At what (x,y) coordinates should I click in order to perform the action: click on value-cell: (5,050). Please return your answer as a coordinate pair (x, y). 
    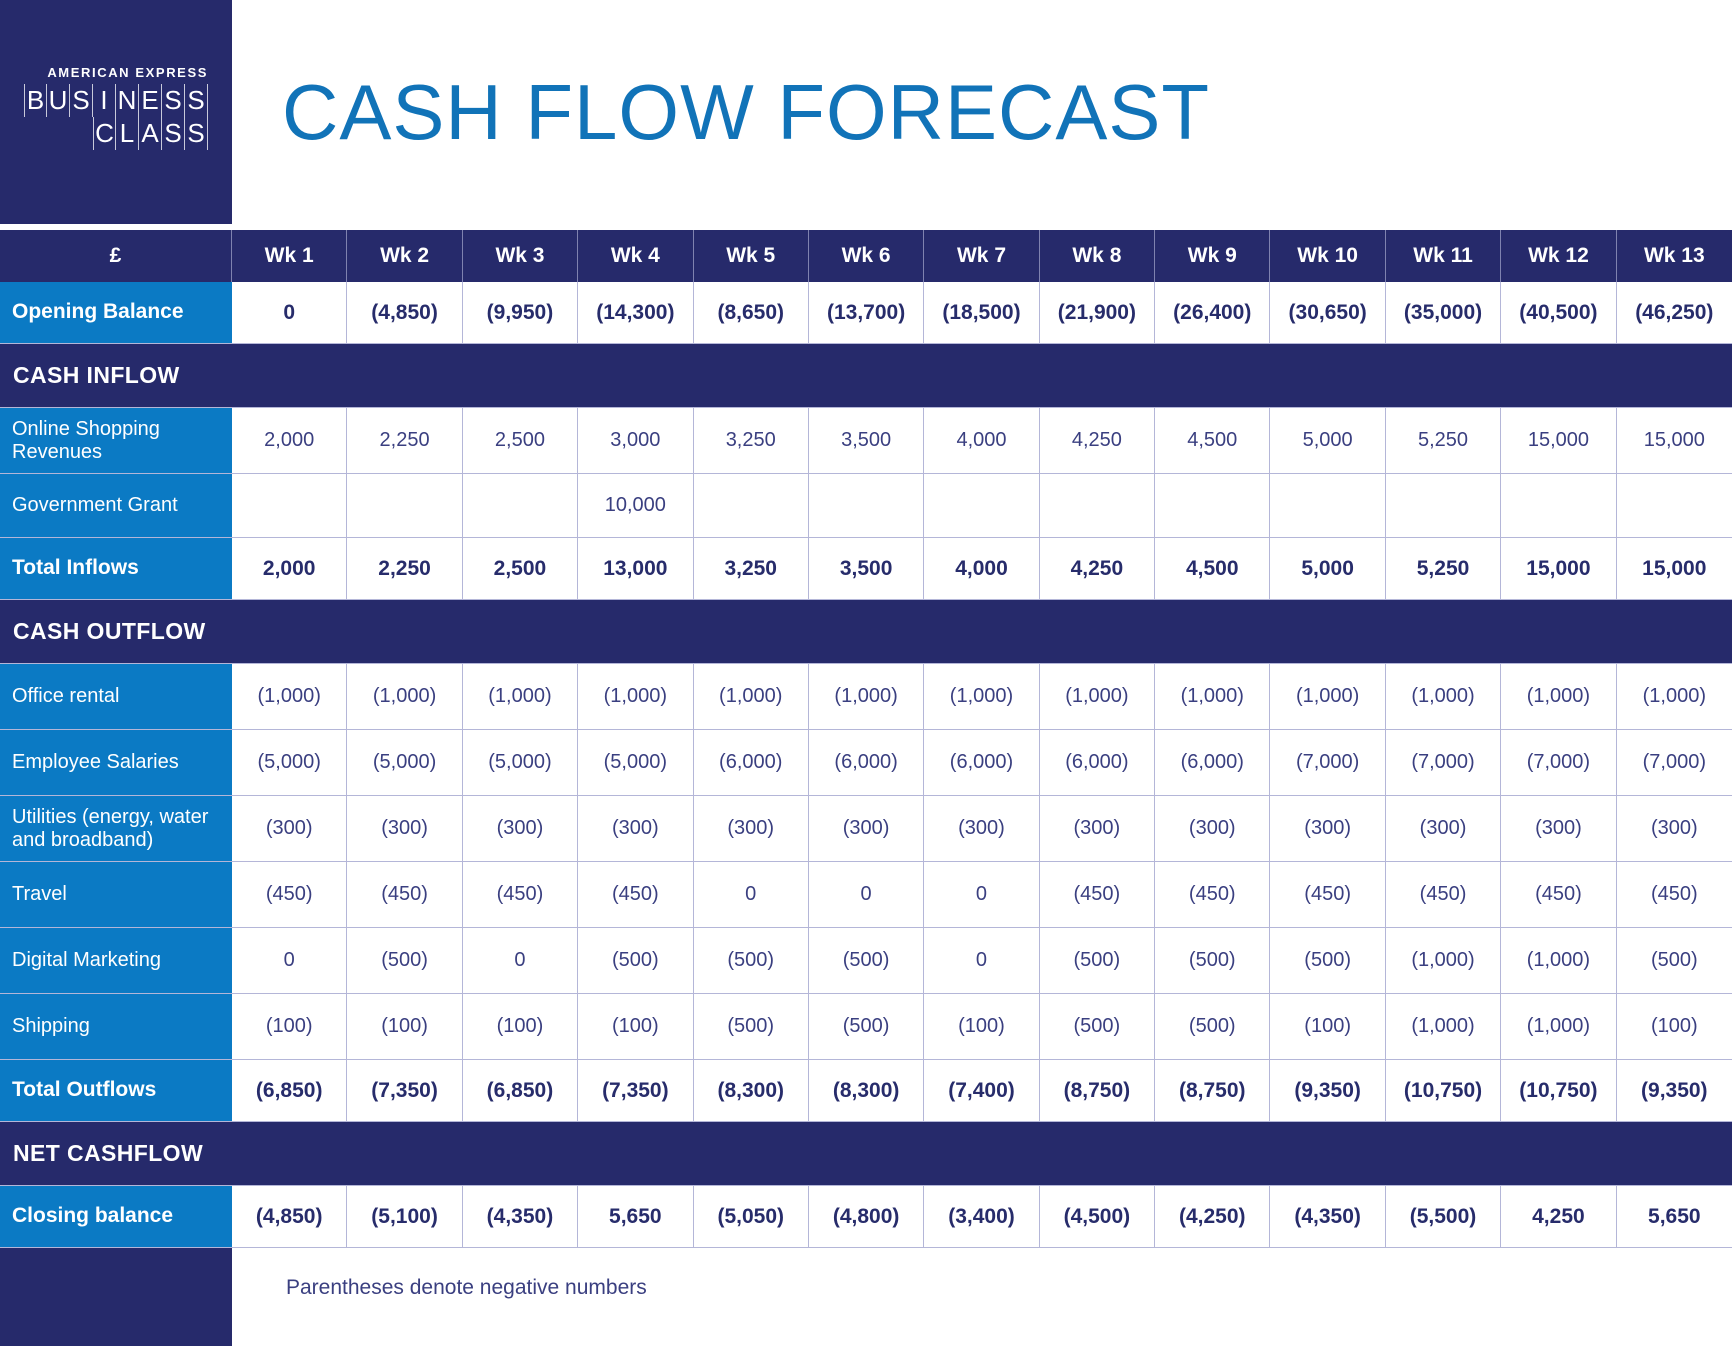
    Looking at the image, I should click on (751, 1217).